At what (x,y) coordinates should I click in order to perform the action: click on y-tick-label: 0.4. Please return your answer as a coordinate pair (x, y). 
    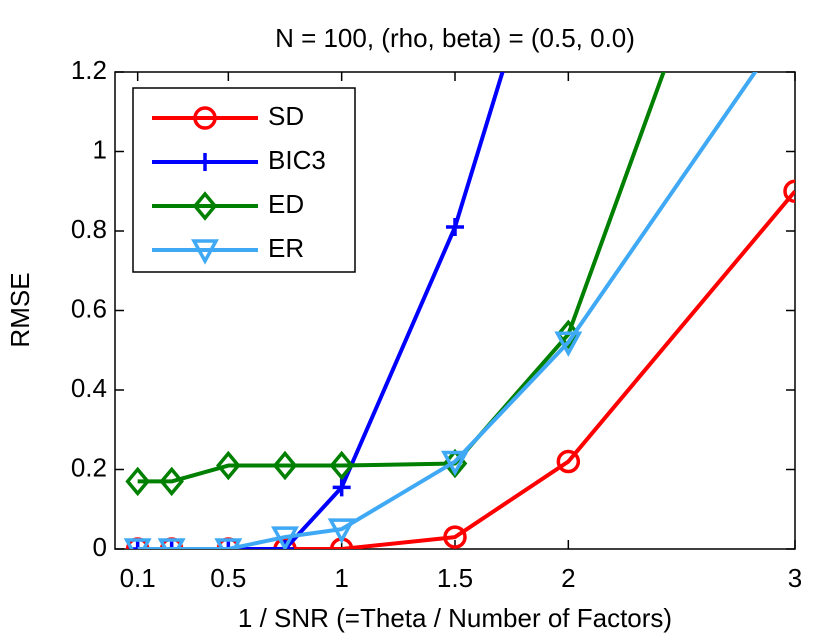
    Looking at the image, I should click on (89, 388).